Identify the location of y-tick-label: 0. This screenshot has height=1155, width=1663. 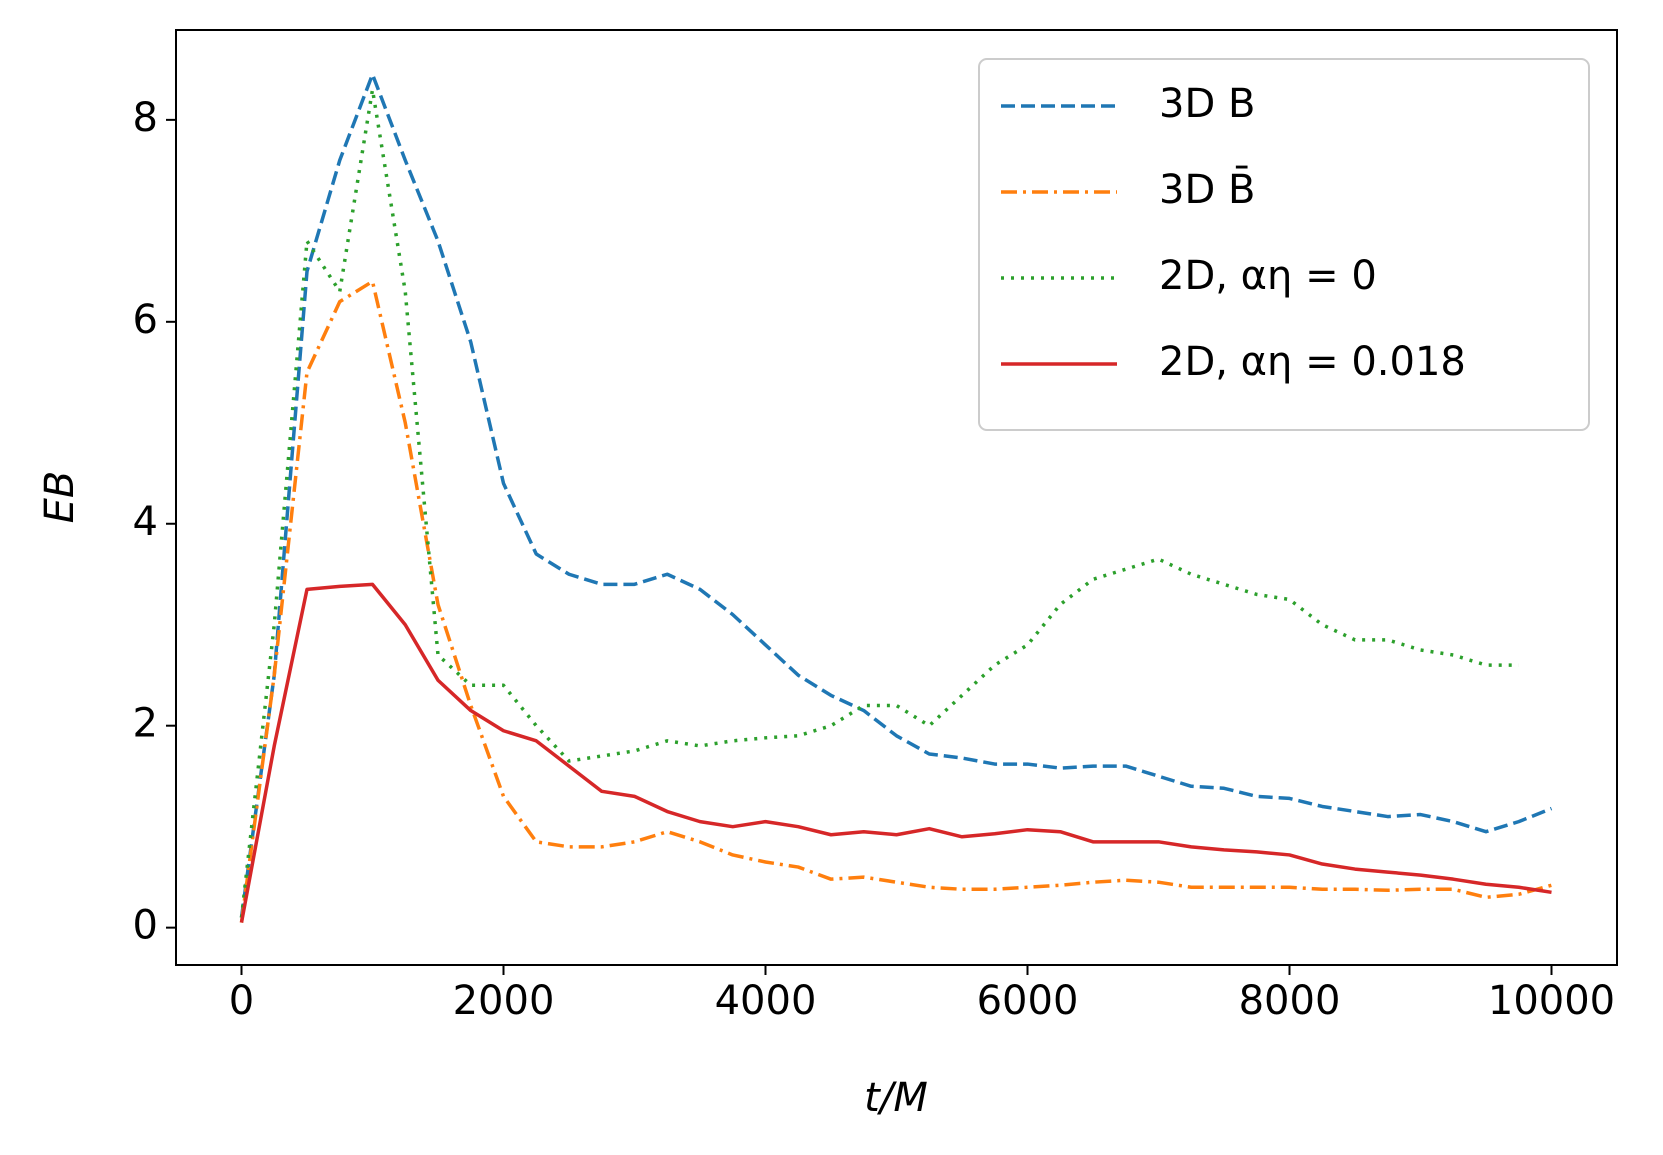
(145, 926).